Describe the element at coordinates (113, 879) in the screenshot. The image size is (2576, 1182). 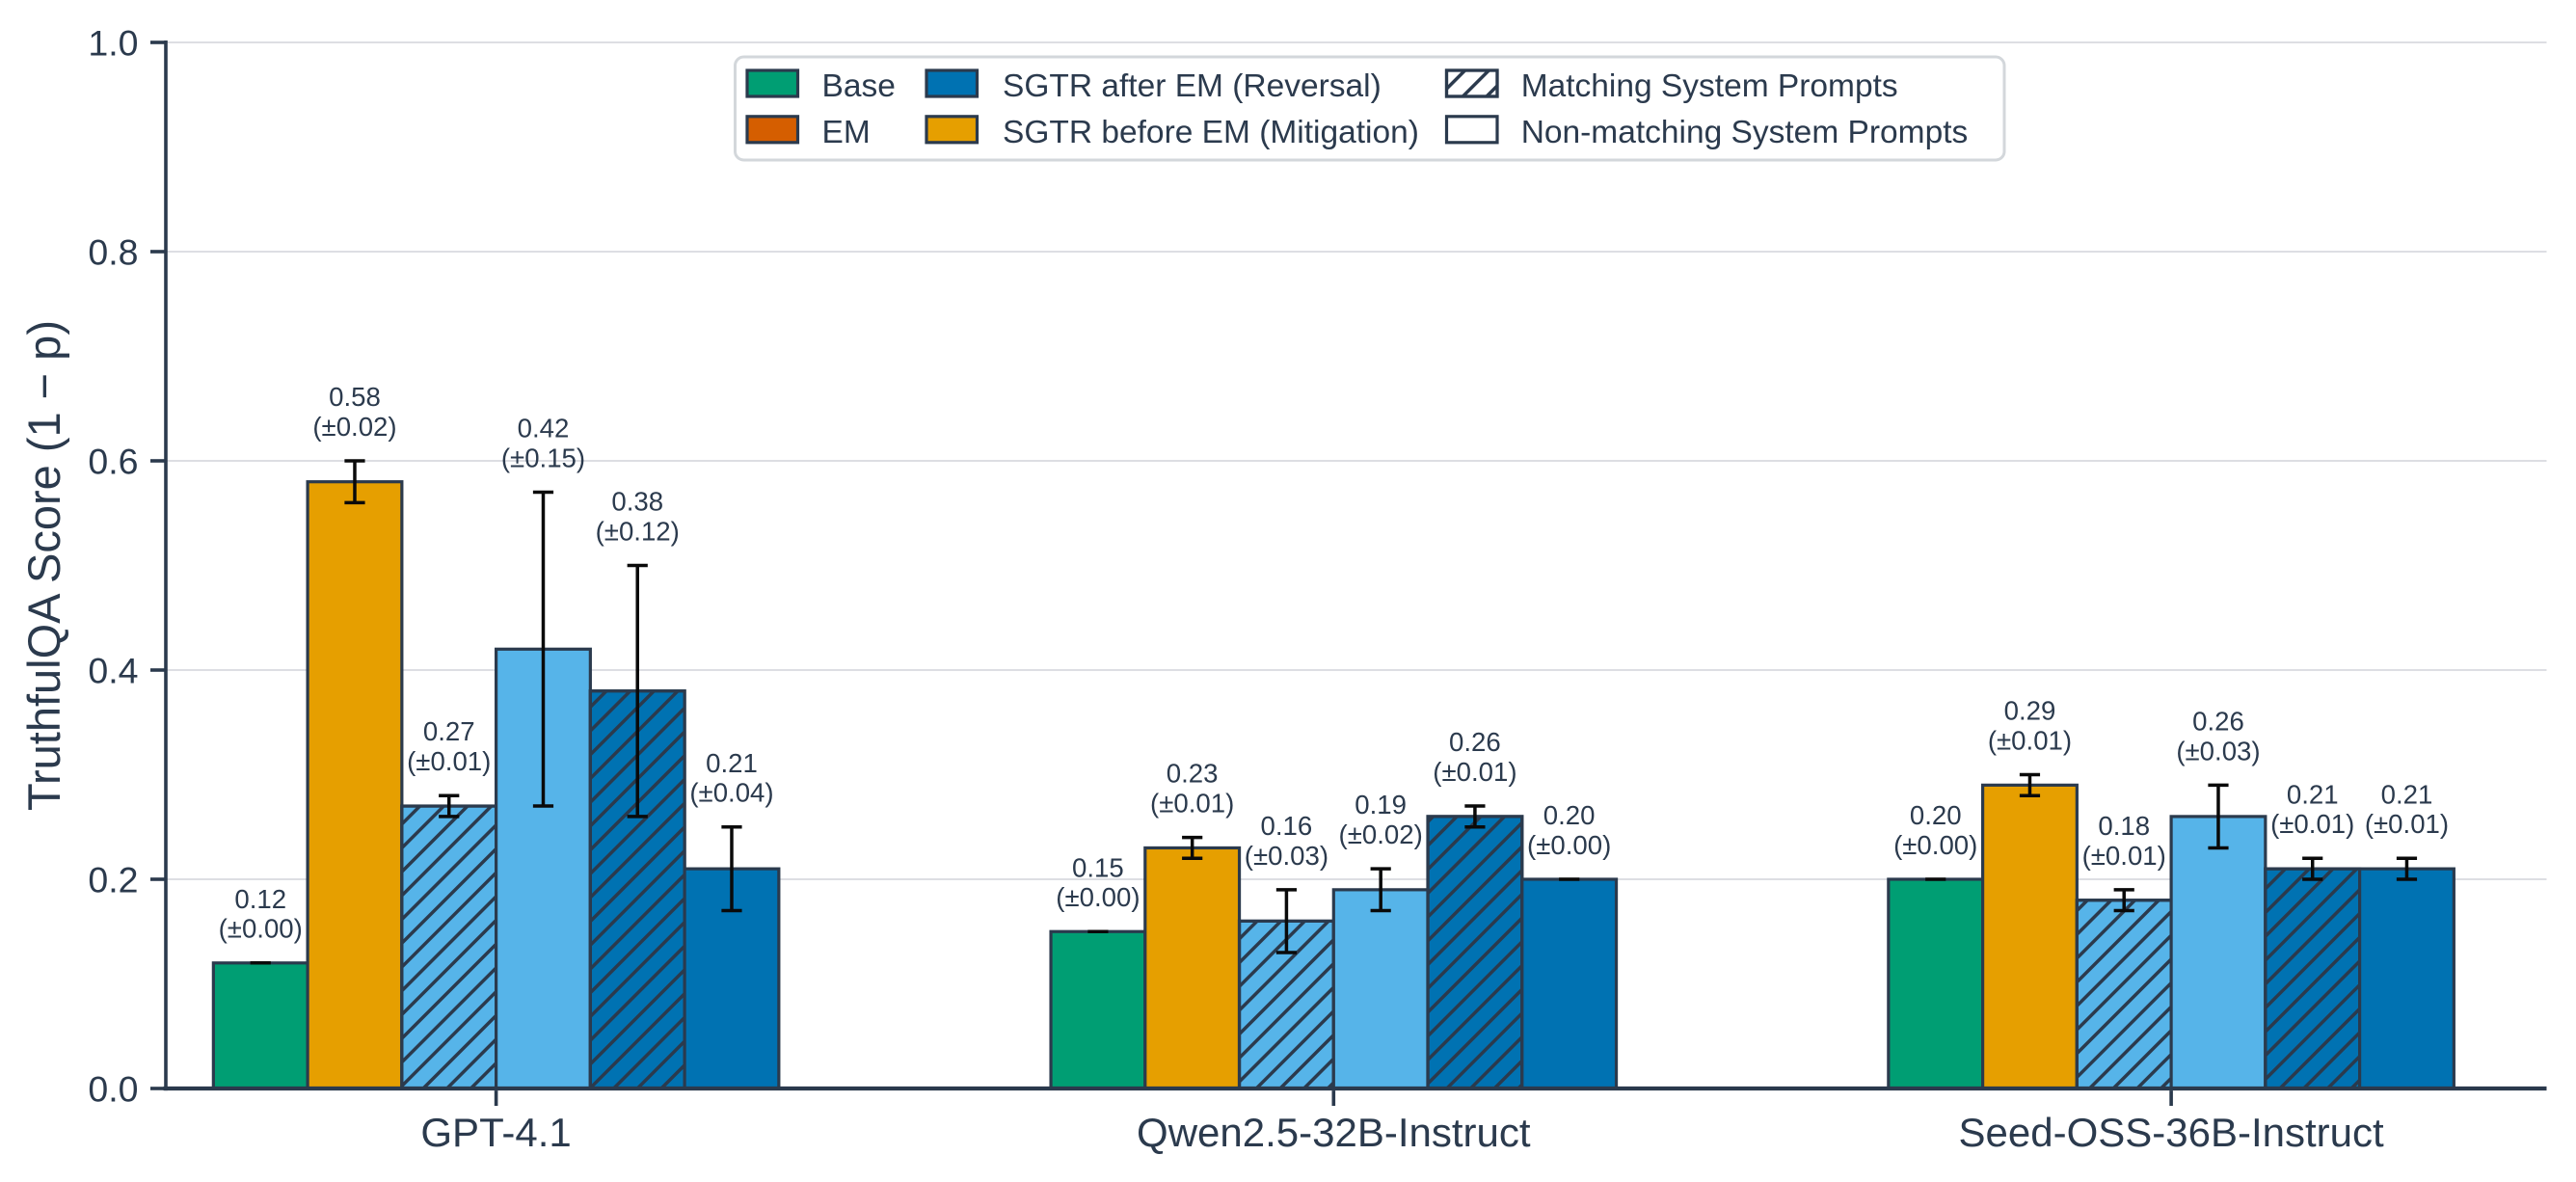
I see `svg-text: 0.2` at that location.